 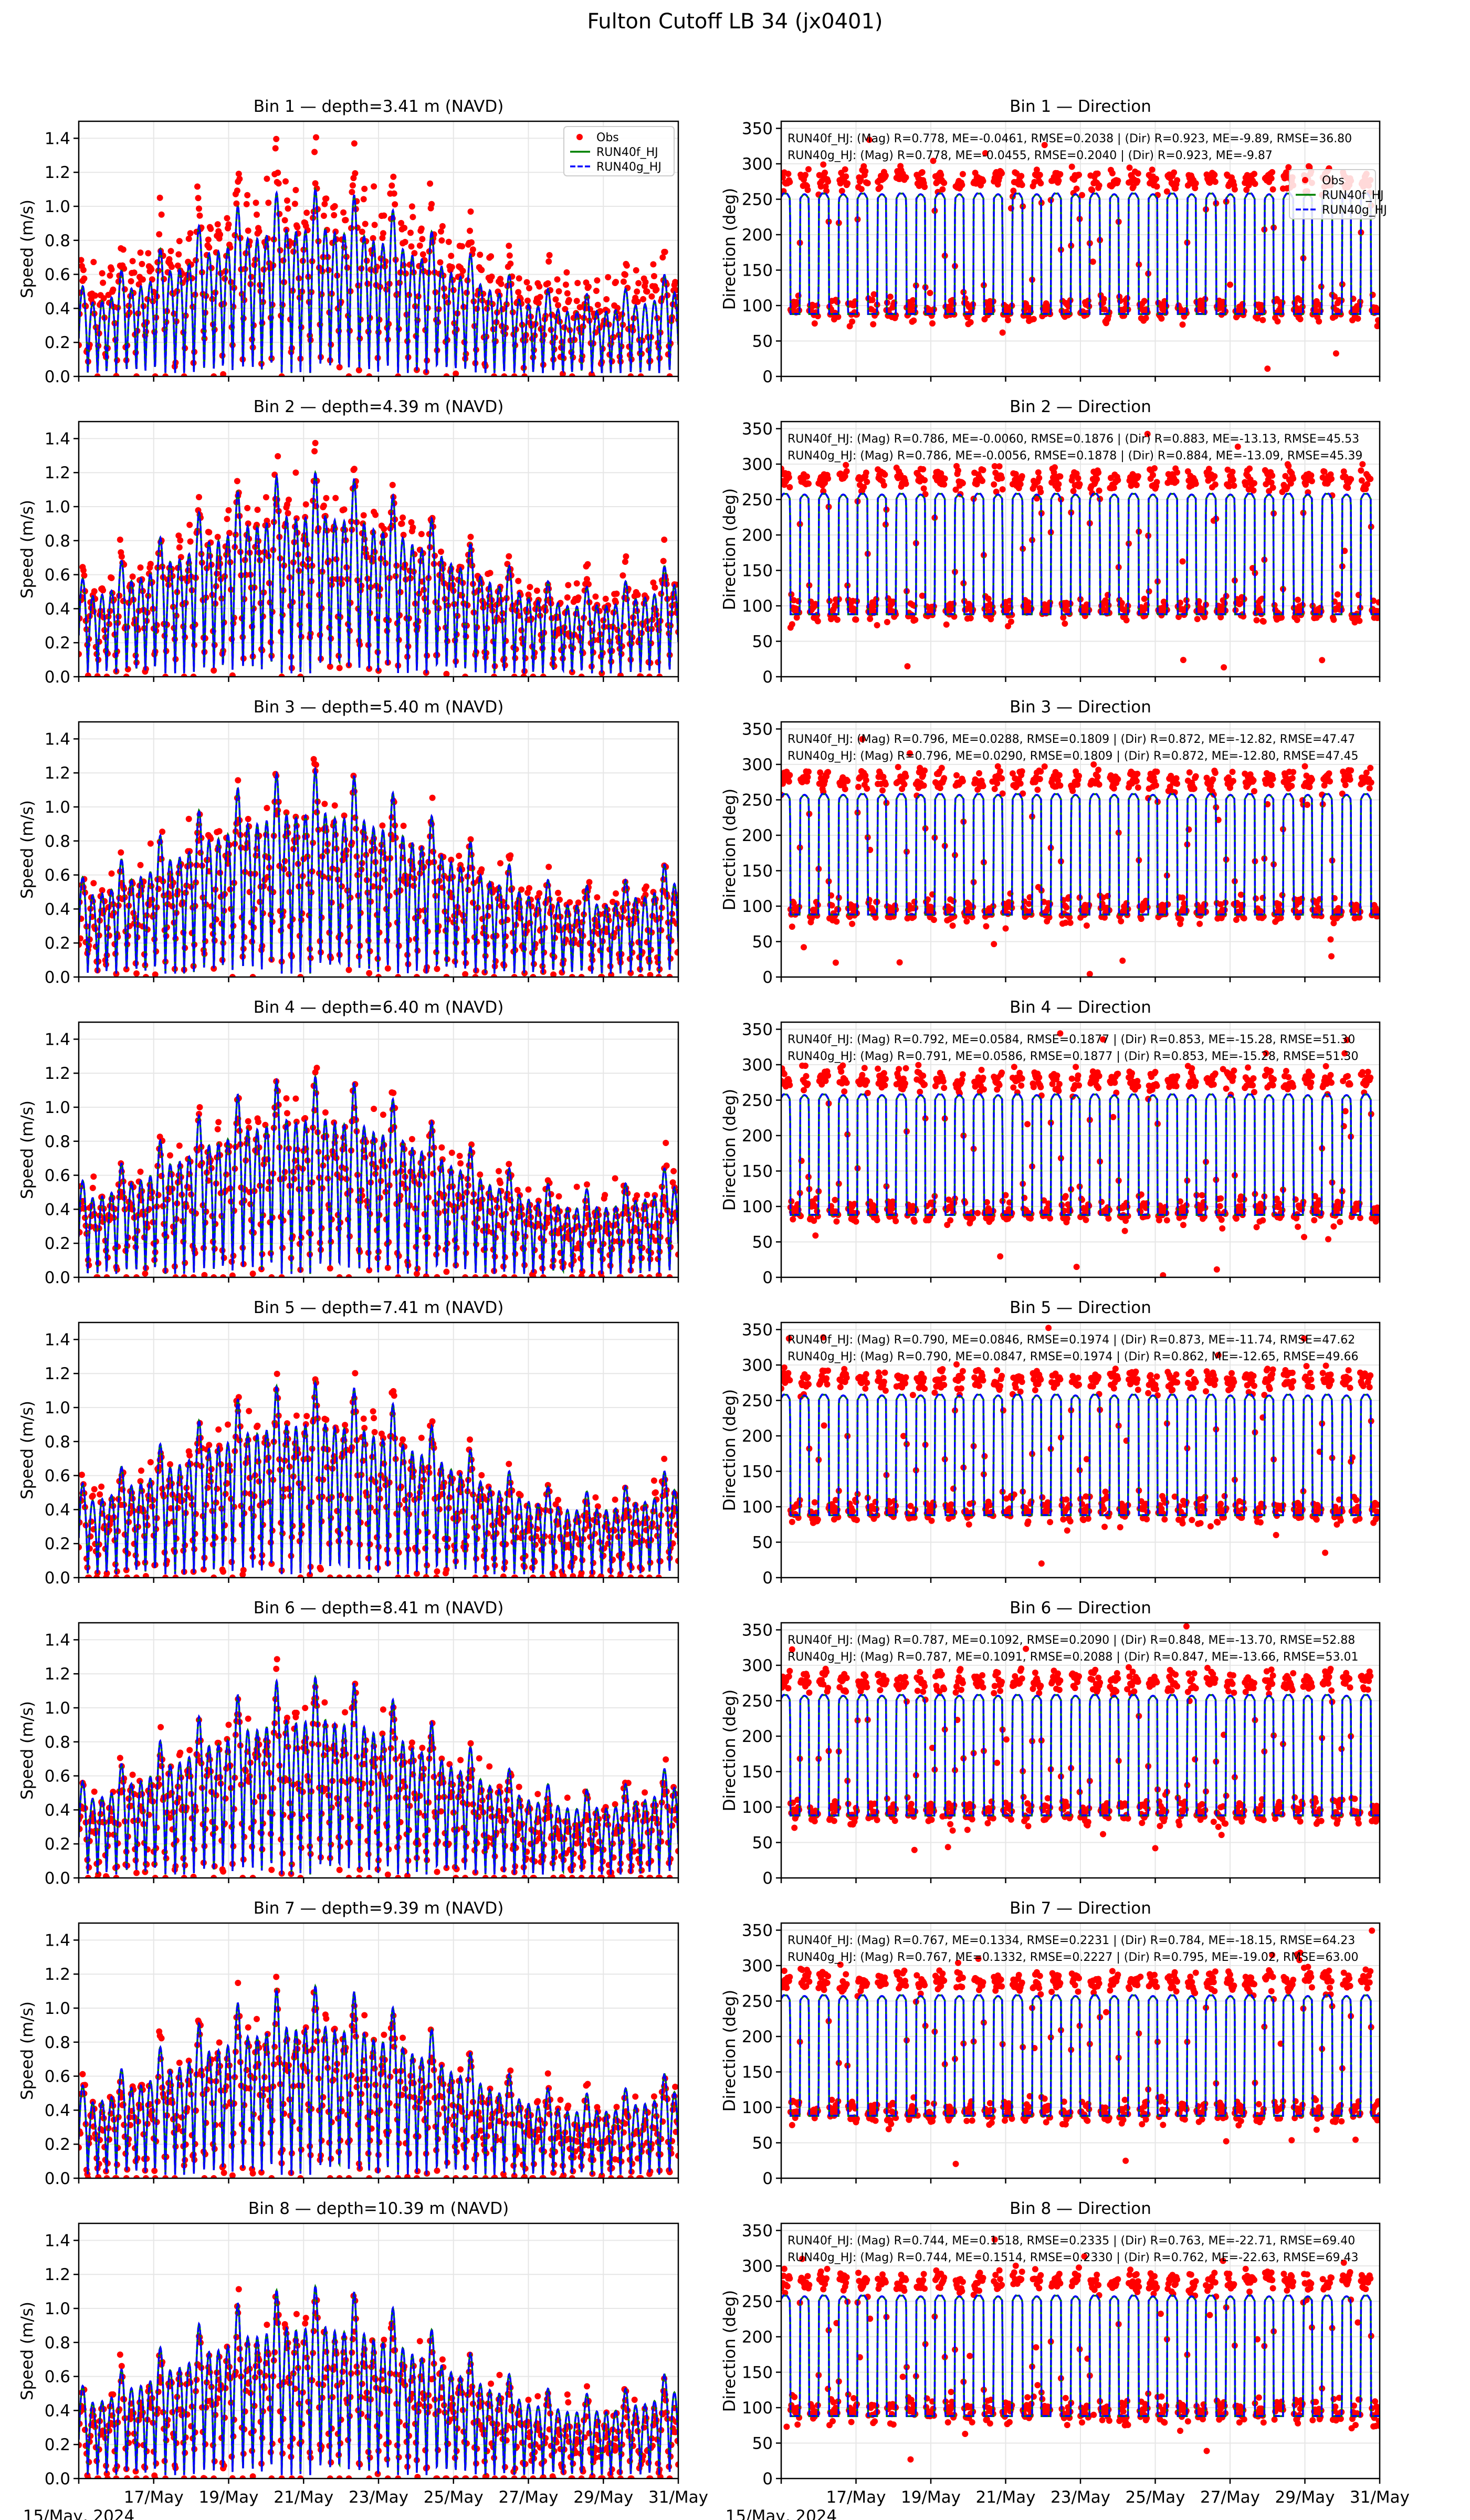 I want to click on y-tick-label: 0.2, so click(x=57, y=342).